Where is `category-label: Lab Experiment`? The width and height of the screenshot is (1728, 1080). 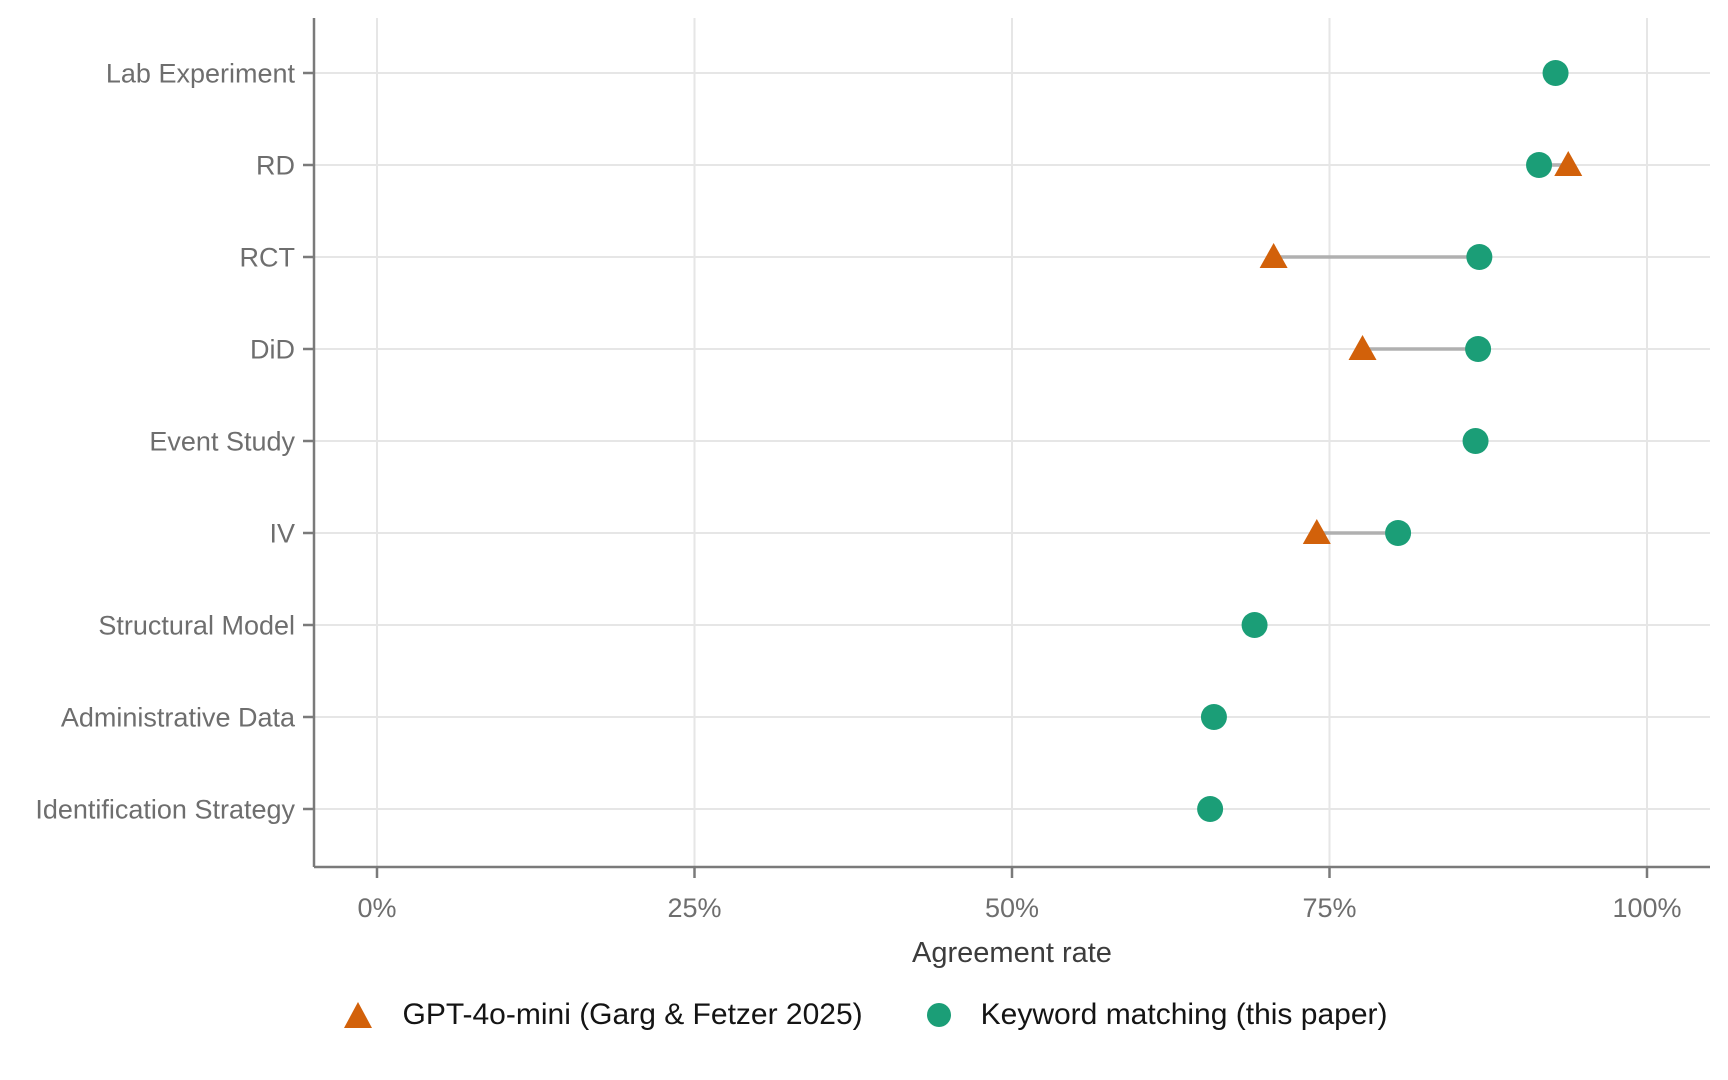
category-label: Lab Experiment is located at coordinates (201, 73).